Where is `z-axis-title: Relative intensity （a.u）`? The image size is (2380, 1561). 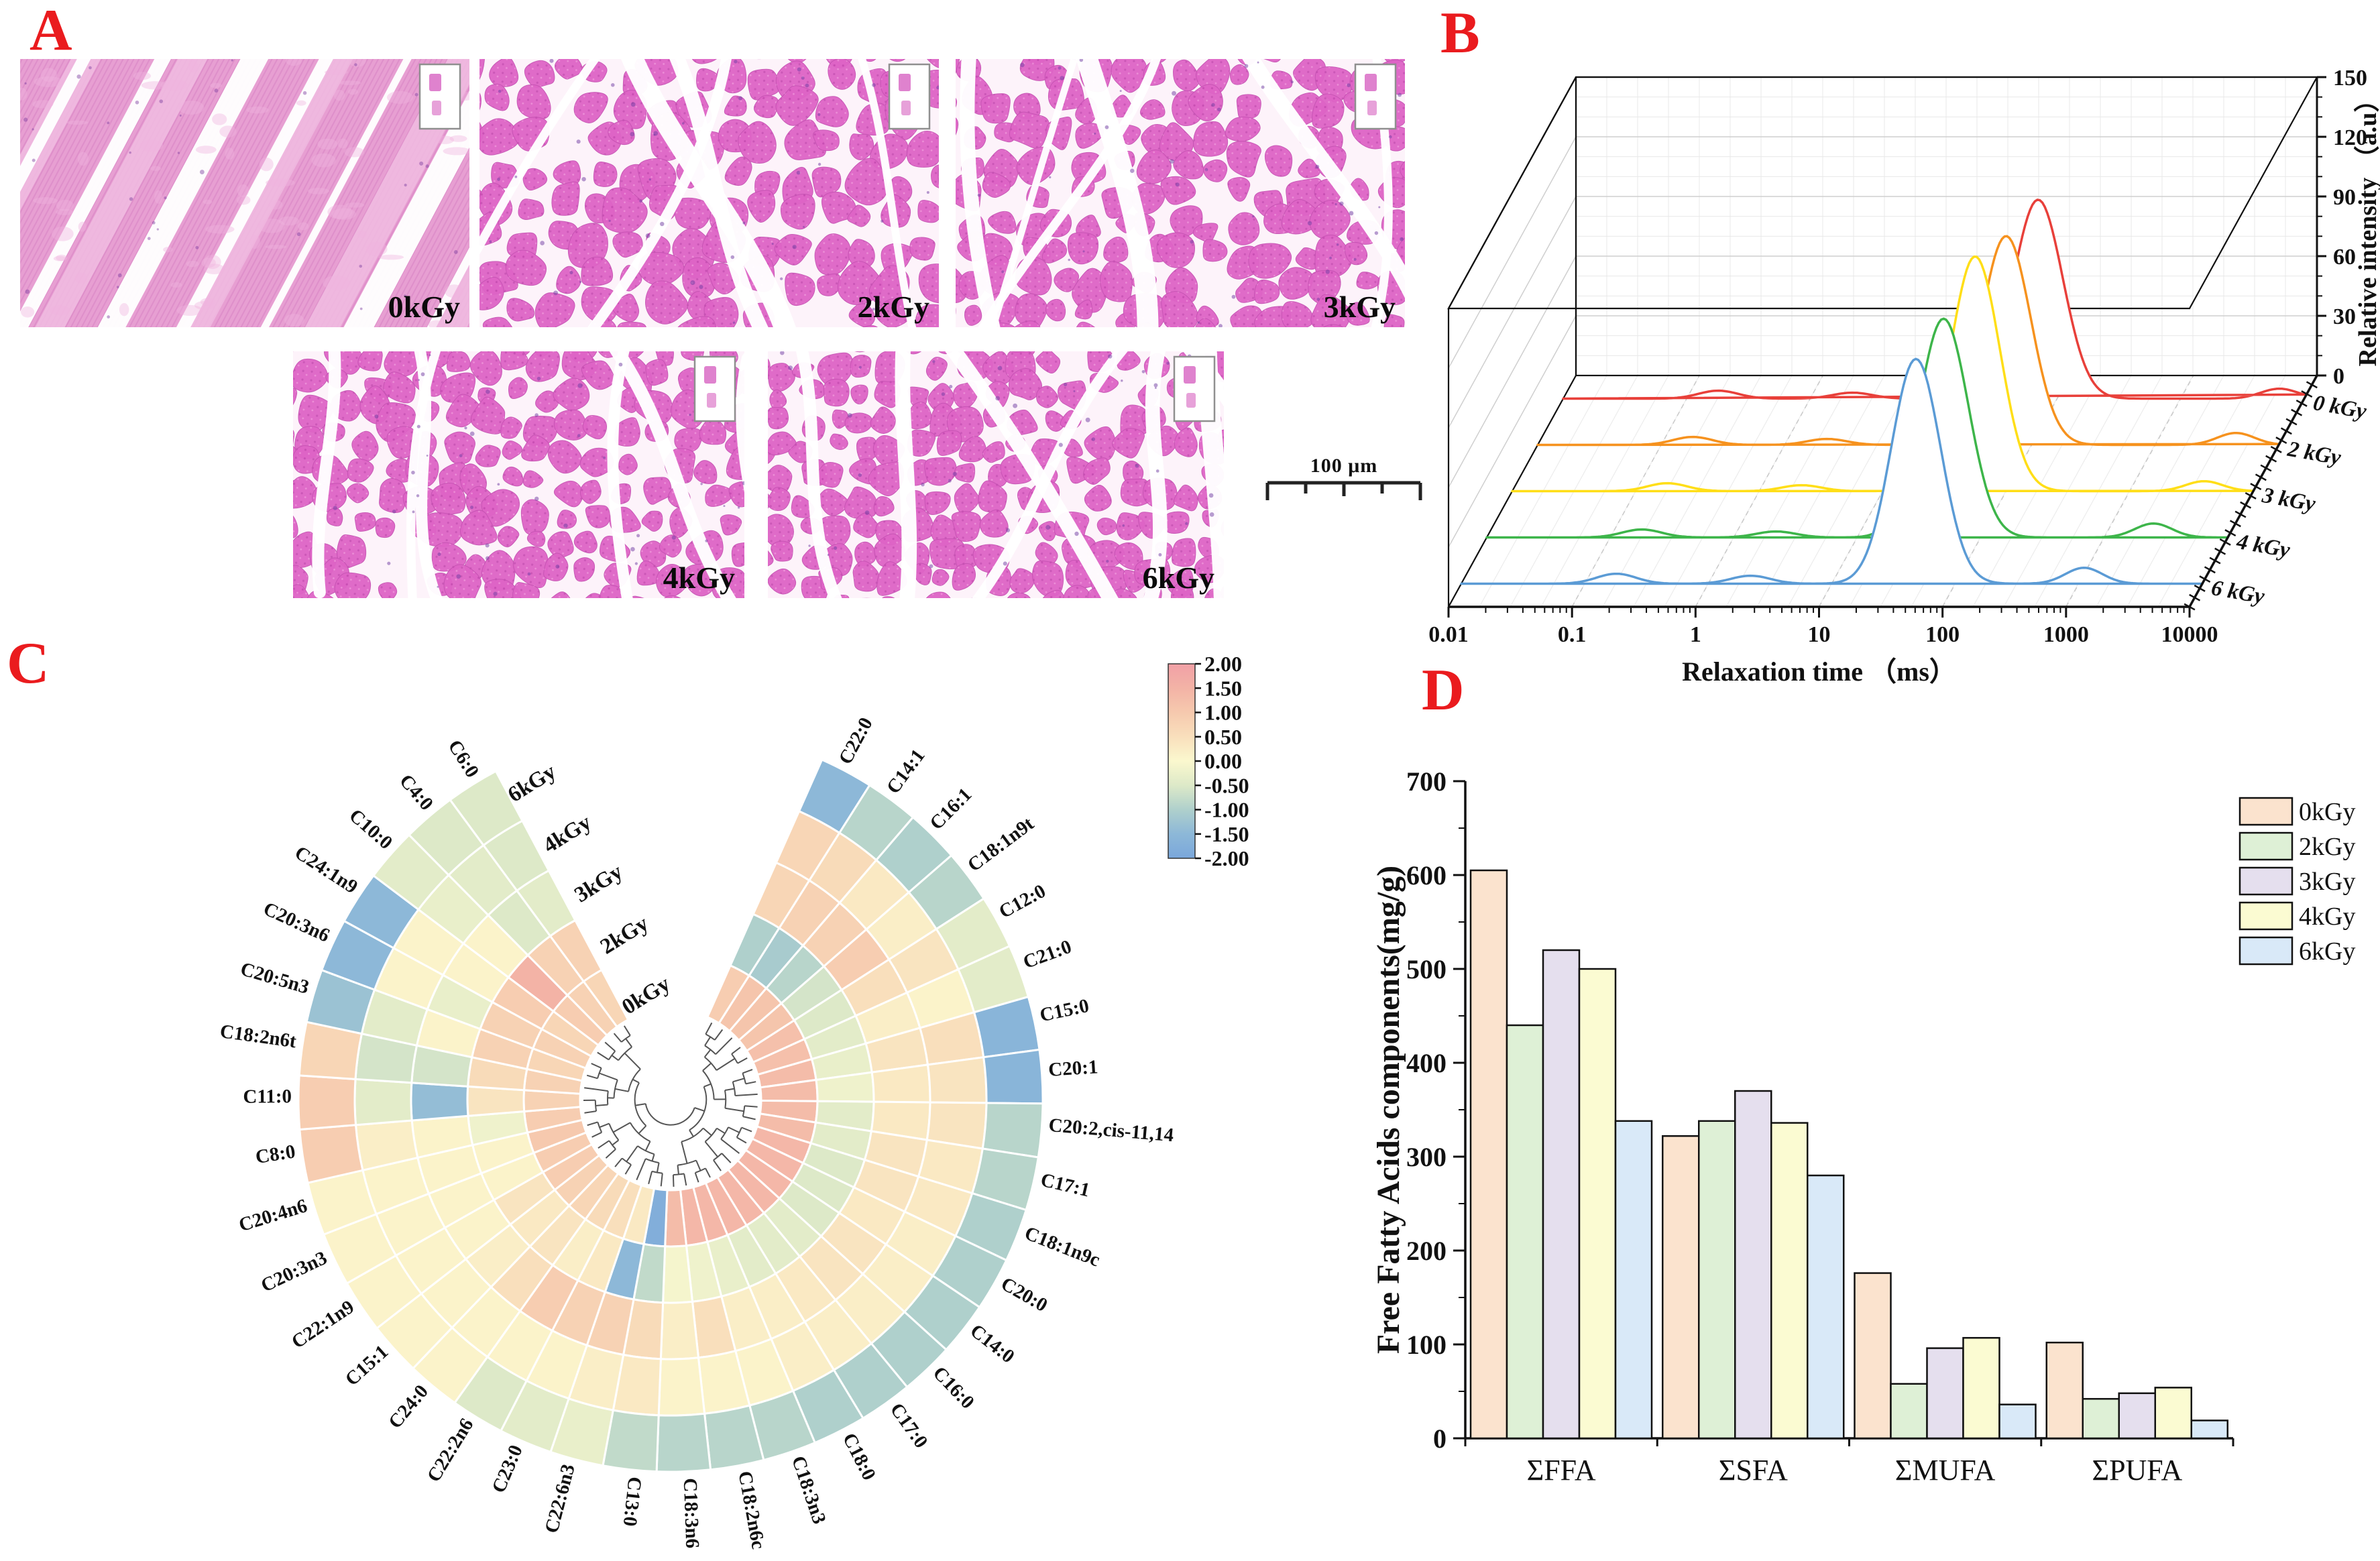
z-axis-title: Relative intensity （a.u） is located at coordinates (2367, 227).